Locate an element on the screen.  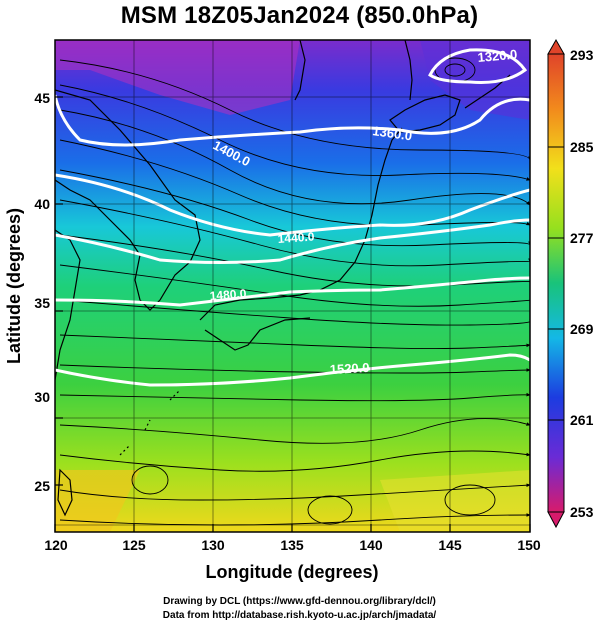
contour-label-1480: 1480.0 is located at coordinates (228, 294).